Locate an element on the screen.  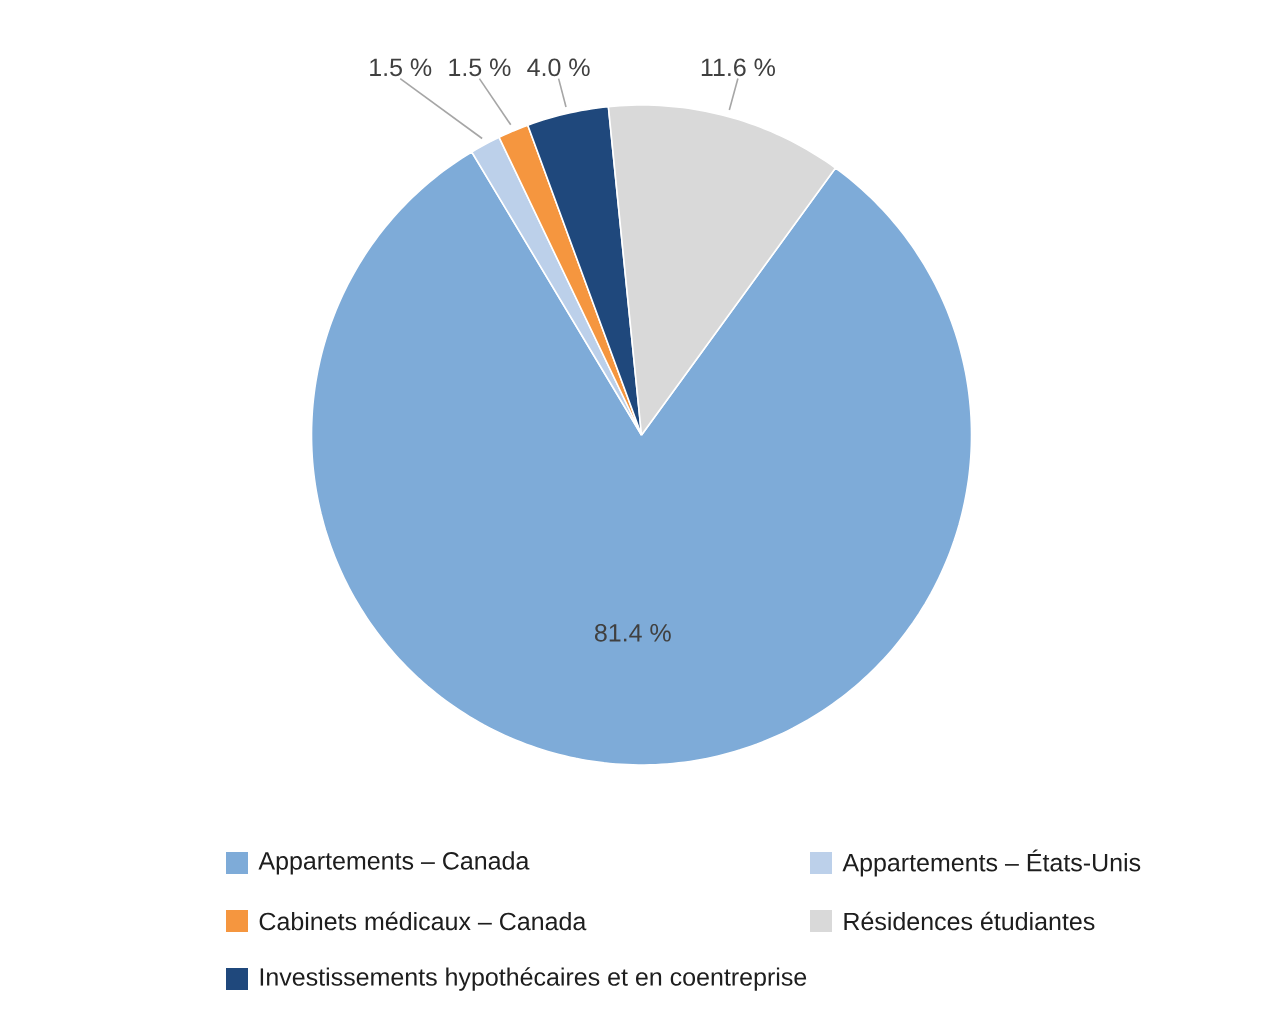
data-label: 11.6 % is located at coordinates (738, 67).